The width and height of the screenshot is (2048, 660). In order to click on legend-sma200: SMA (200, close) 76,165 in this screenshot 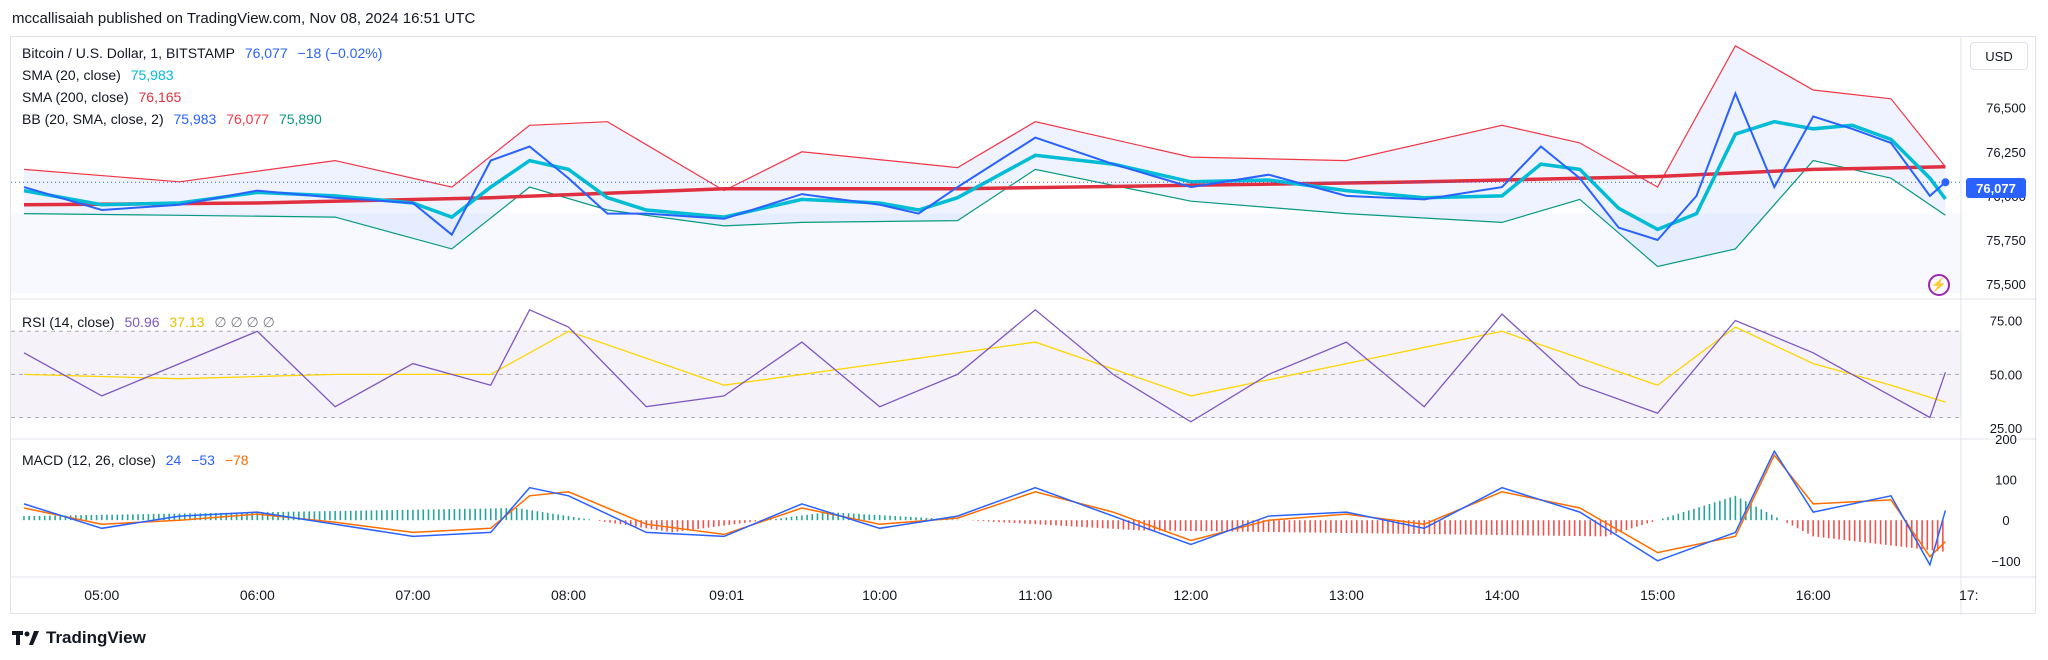, I will do `click(104, 97)`.